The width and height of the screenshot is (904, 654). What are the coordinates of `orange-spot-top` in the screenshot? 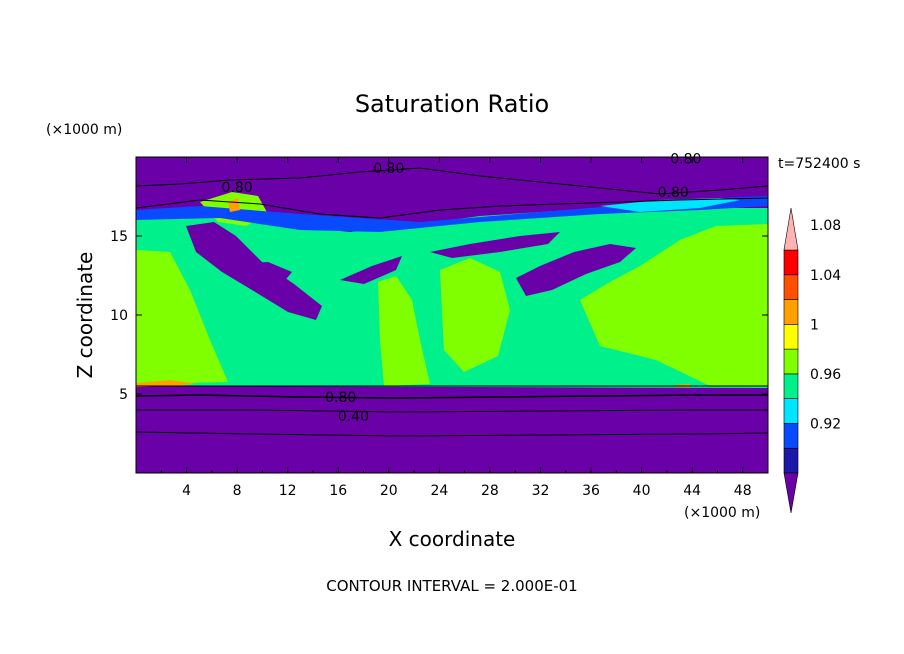 It's located at (234, 205).